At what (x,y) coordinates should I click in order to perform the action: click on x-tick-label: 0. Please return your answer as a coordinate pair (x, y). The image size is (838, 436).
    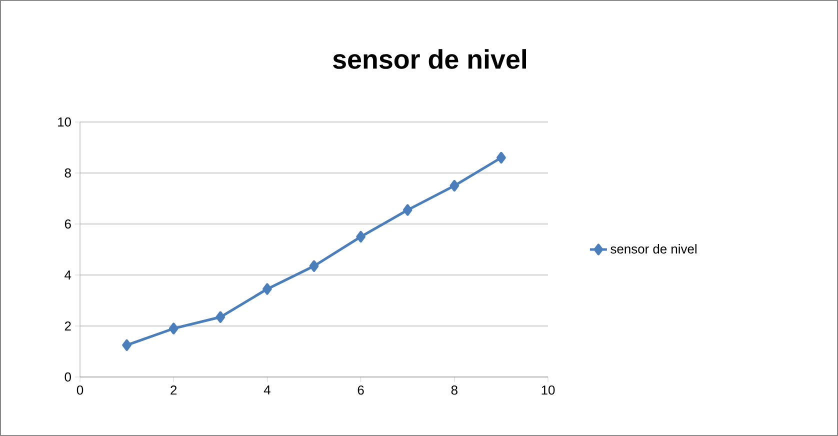
    Looking at the image, I should click on (80, 390).